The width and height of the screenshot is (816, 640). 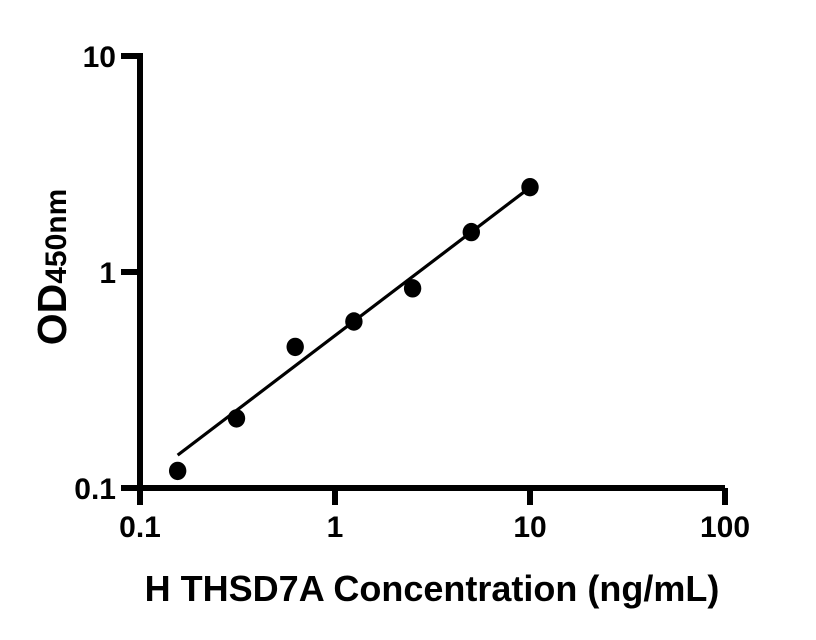 I want to click on x-tick-label: 0.1, so click(x=140, y=527).